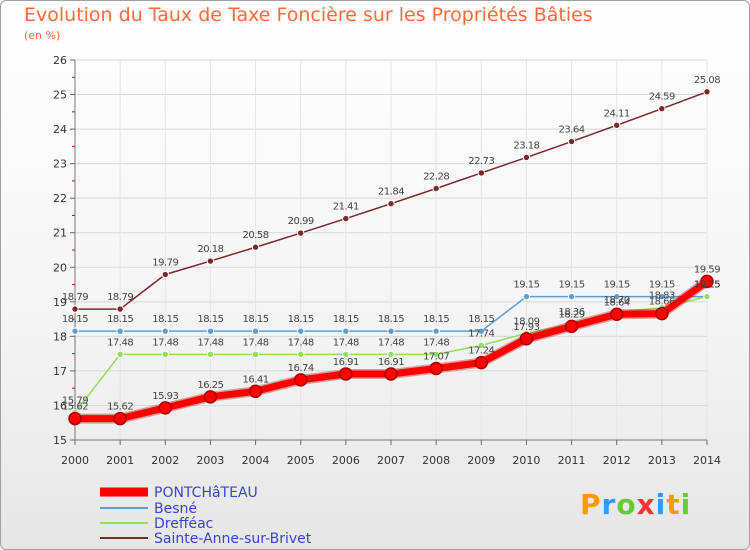  Describe the element at coordinates (436, 177) in the screenshot. I see `data-label-sainte-anne-sur-brivet: 22.28` at that location.